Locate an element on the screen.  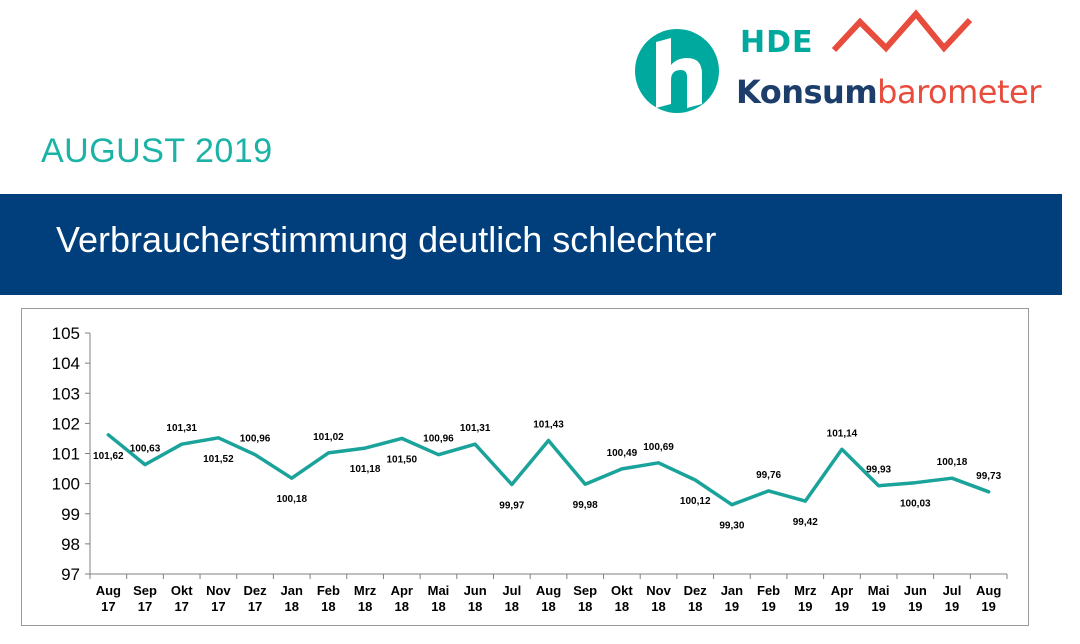
data-label: 100,63 is located at coordinates (145, 449).